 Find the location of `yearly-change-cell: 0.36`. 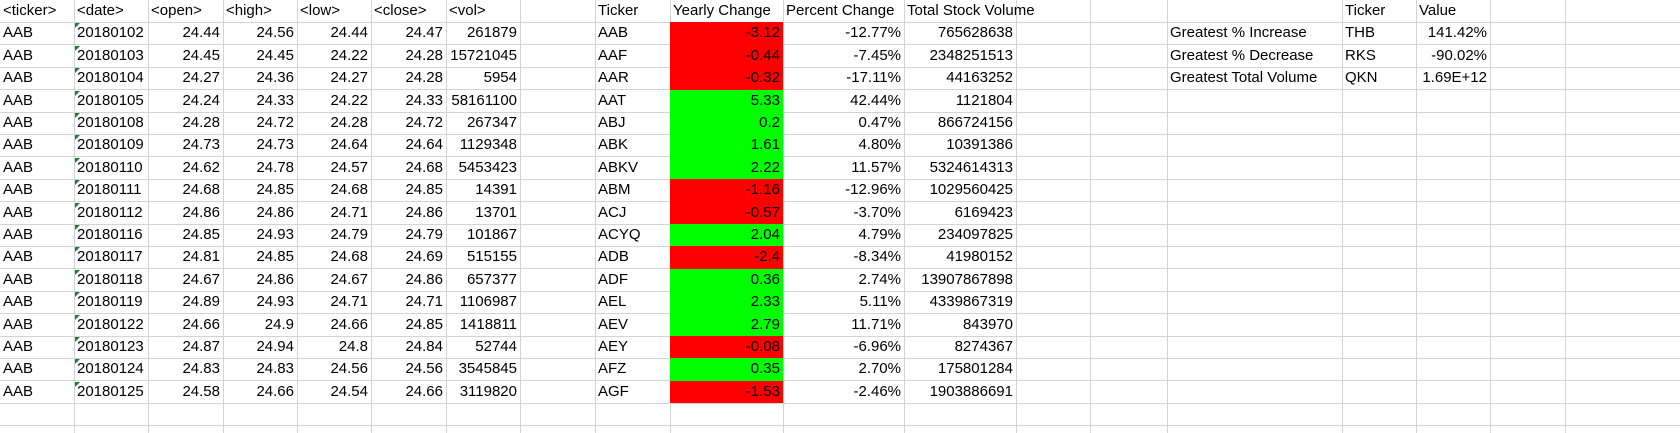

yearly-change-cell: 0.36 is located at coordinates (765, 279).